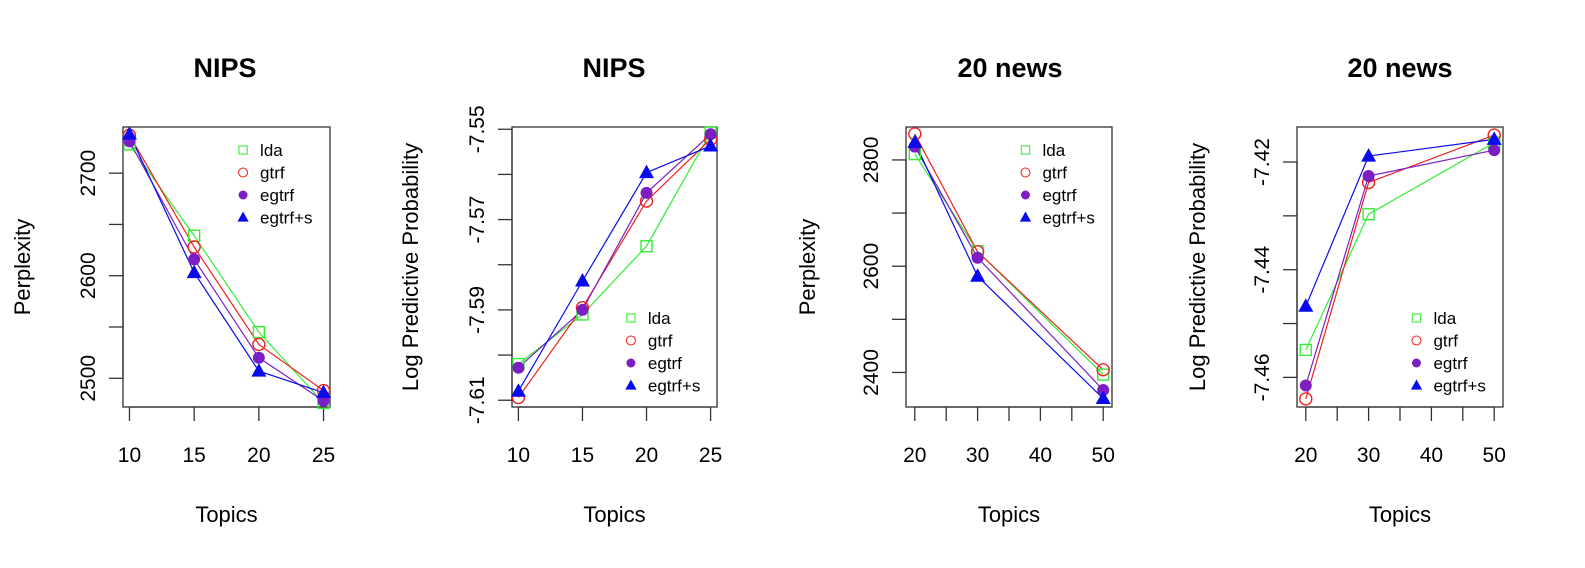 Image resolution: width=1585 pixels, height=568 pixels. Describe the element at coordinates (477, 220) in the screenshot. I see `y-tick-label: -7.57` at that location.